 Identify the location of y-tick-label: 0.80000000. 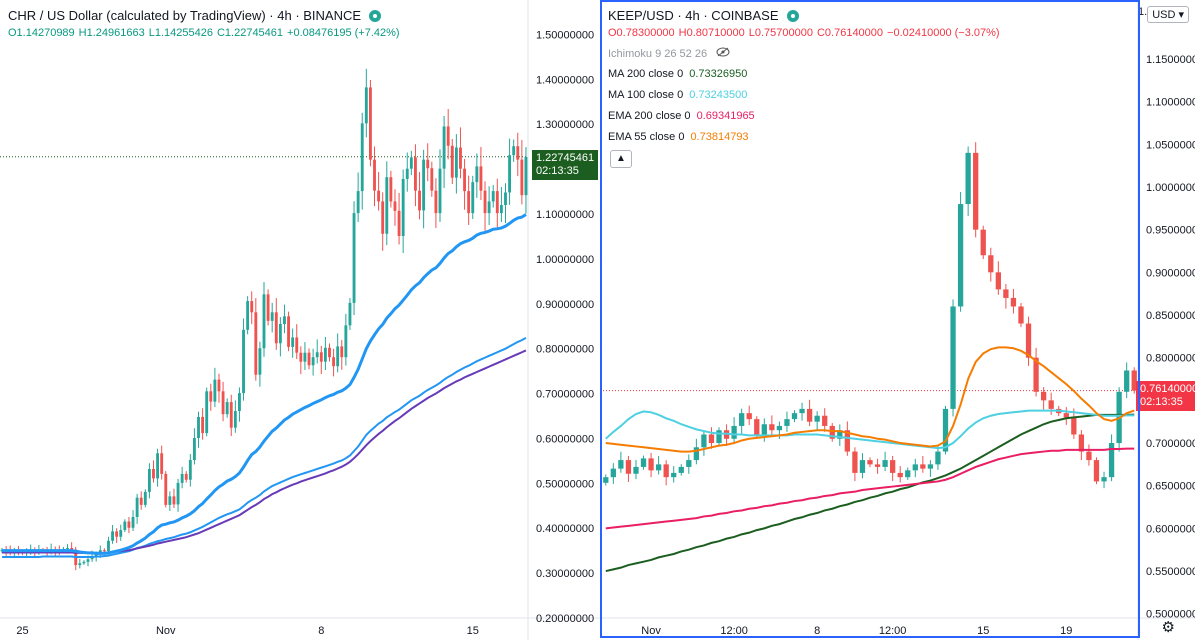
(565, 350).